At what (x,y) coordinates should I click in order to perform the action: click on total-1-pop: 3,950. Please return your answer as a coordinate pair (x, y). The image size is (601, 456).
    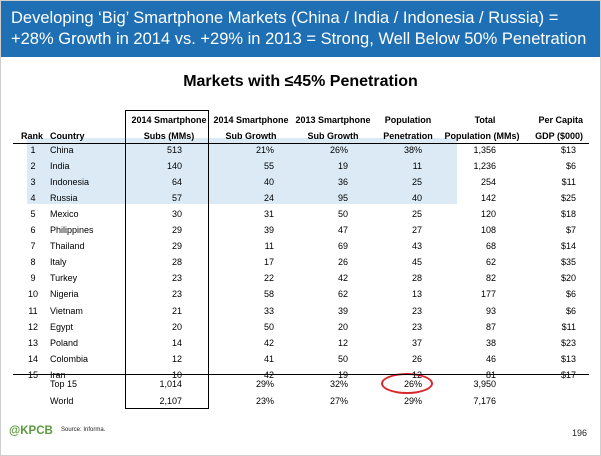
    Looking at the image, I should click on (484, 384).